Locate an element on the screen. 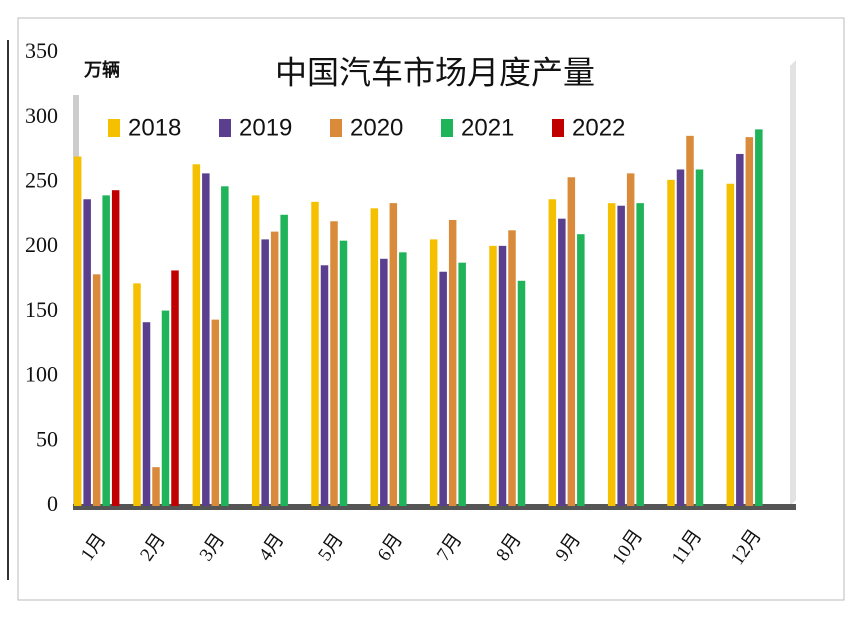 This screenshot has height=628, width=854. y-tick-label: 150 is located at coordinates (41, 309).